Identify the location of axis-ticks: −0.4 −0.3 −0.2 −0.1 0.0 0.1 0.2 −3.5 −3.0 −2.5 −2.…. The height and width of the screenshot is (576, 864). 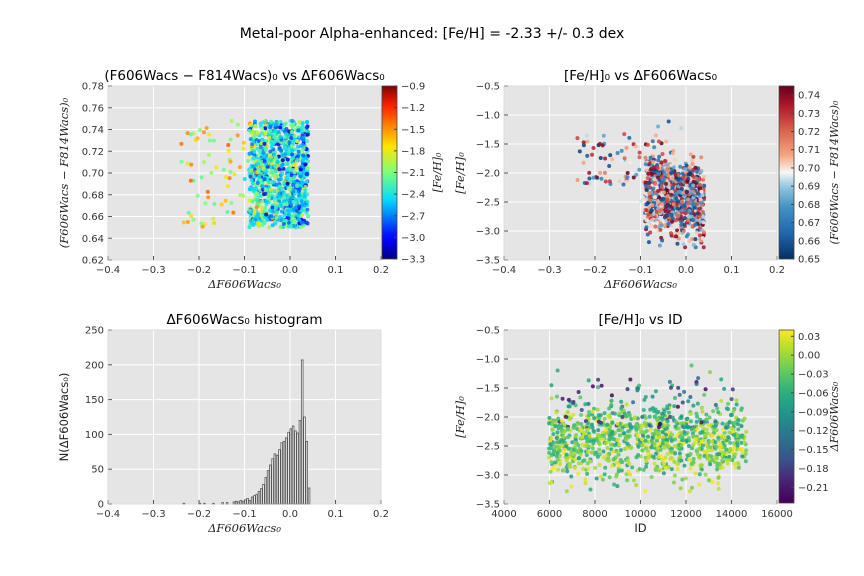
(630, 179).